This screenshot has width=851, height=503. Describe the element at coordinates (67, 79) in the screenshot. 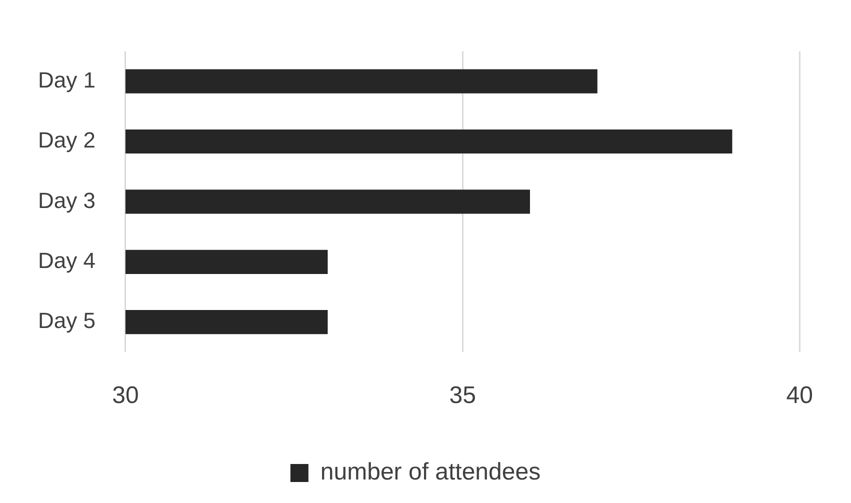

I see `y-tick-label: Day 1` at that location.